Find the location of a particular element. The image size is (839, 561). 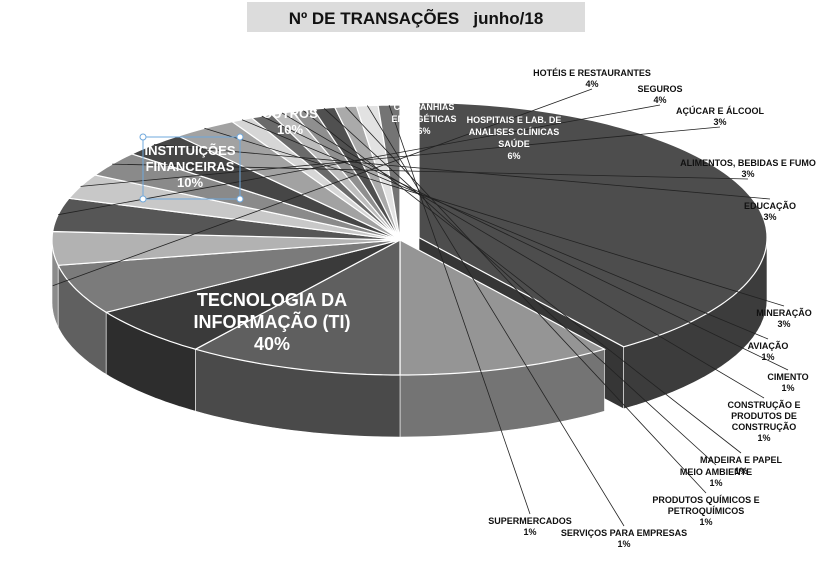

slice-label-11: MINERAÇÃO 3% is located at coordinates (784, 318).